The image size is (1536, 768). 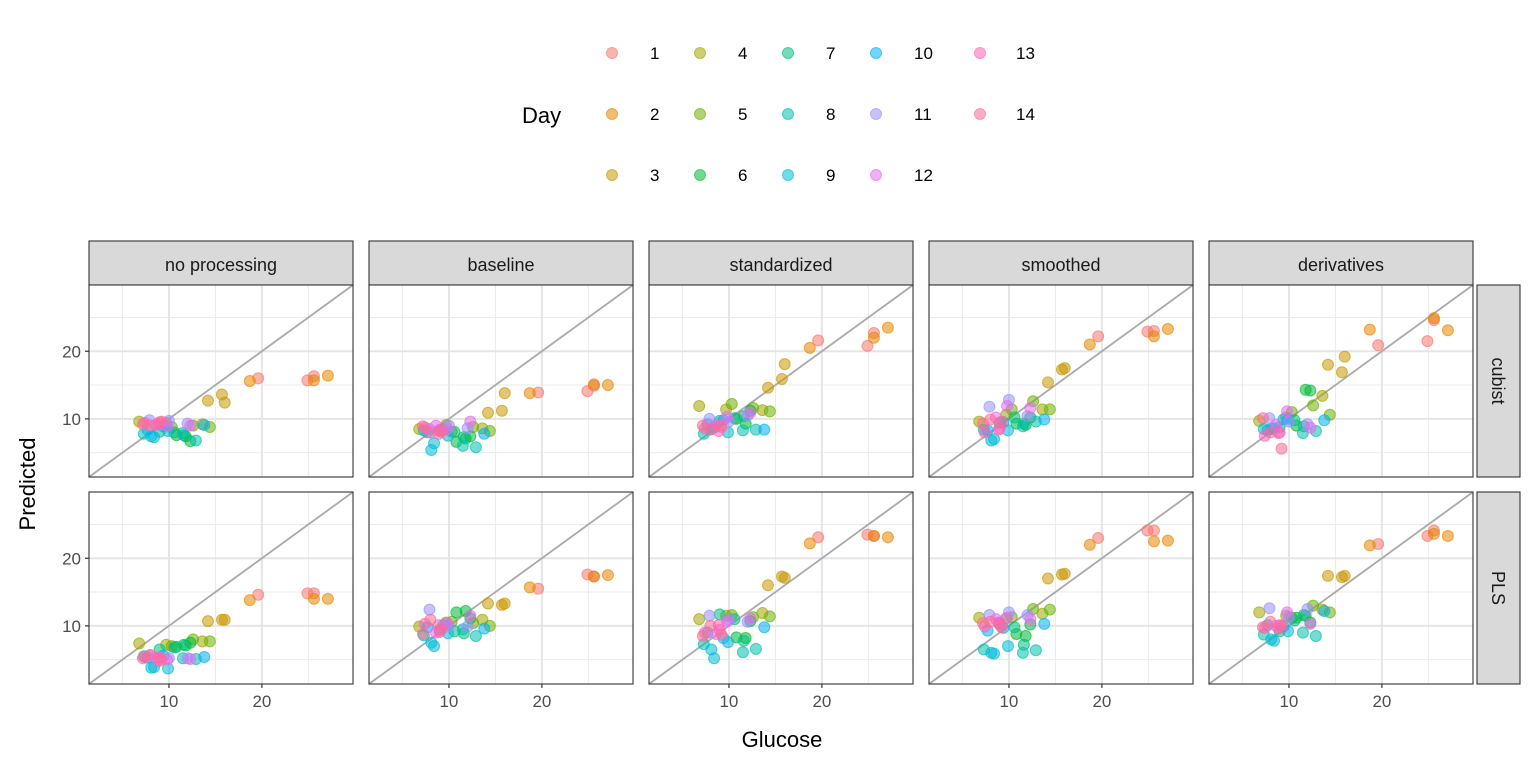 I want to click on strip-label-PLS: PLS, so click(x=1498, y=588).